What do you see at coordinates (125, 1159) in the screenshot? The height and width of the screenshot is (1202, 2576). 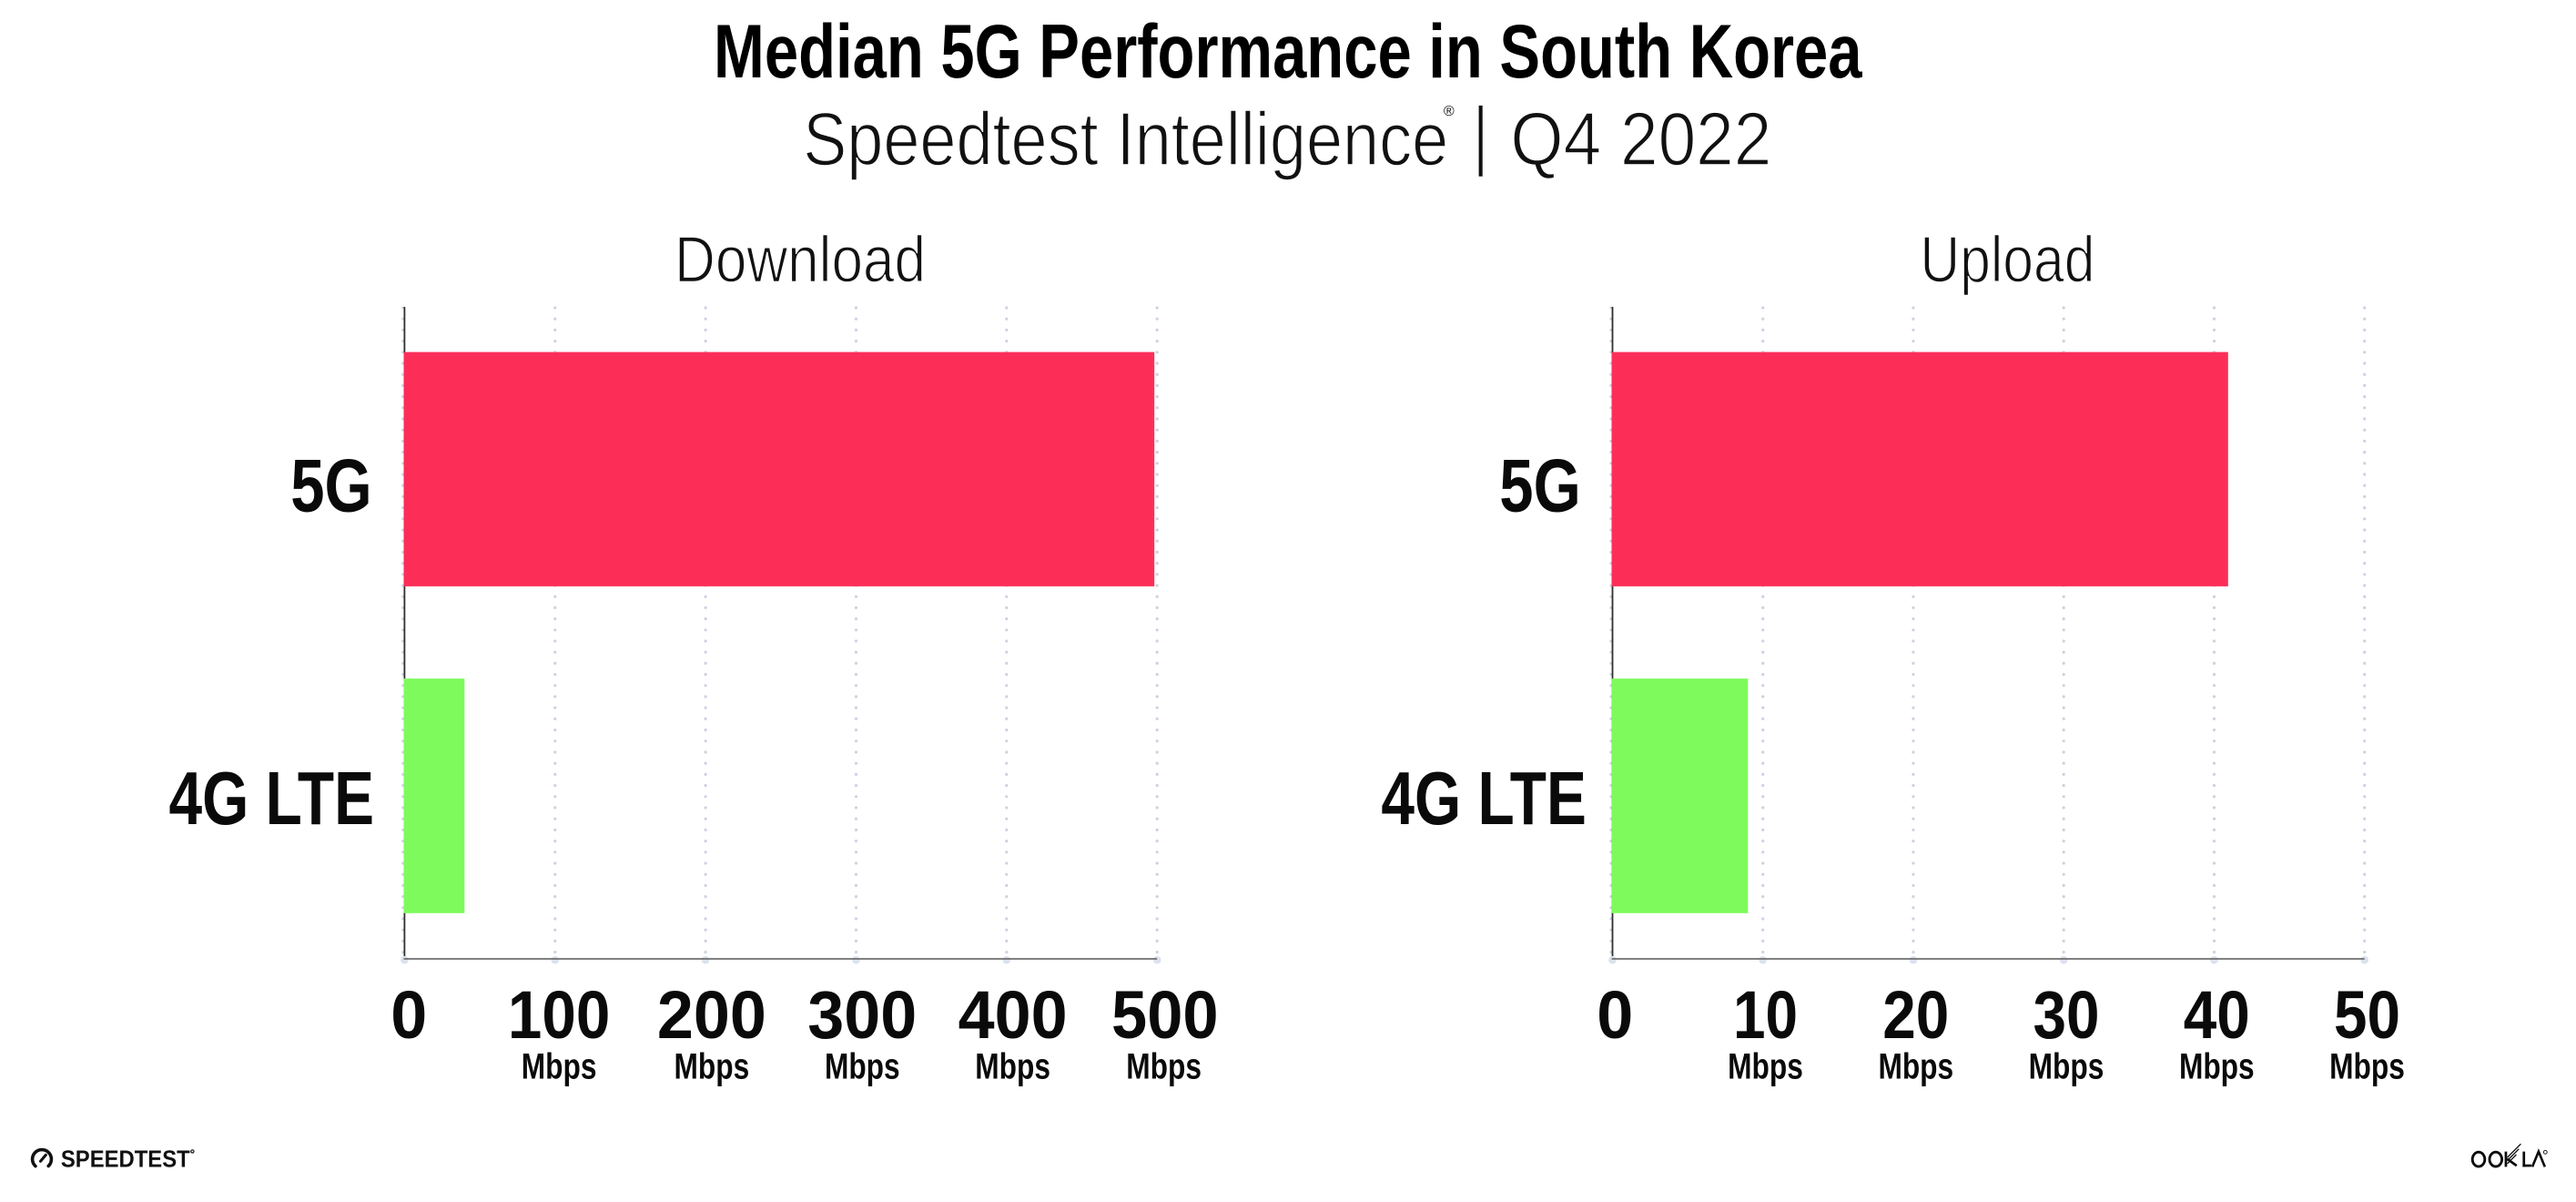 I see `svg-text: SPEEDTEST` at bounding box center [125, 1159].